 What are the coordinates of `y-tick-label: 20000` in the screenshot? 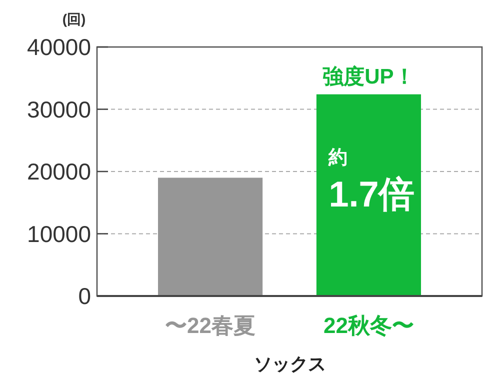 It's located at (59, 171).